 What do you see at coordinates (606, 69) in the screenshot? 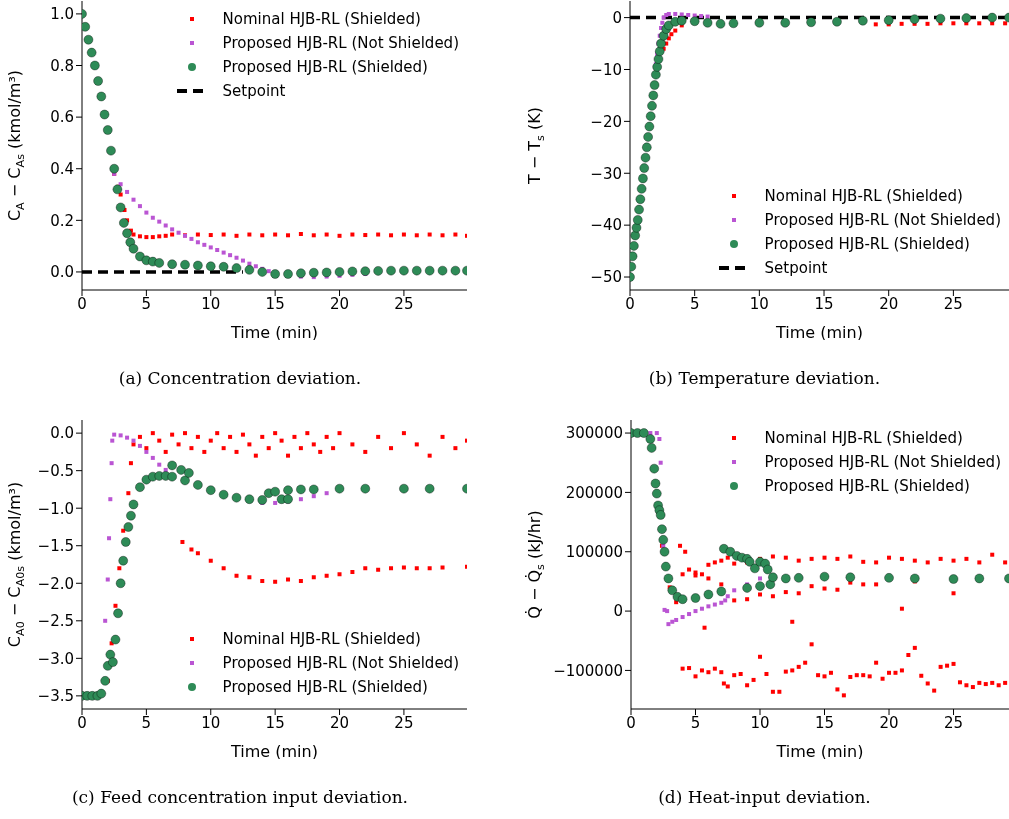
I see `y-tick-label: −10` at bounding box center [606, 69].